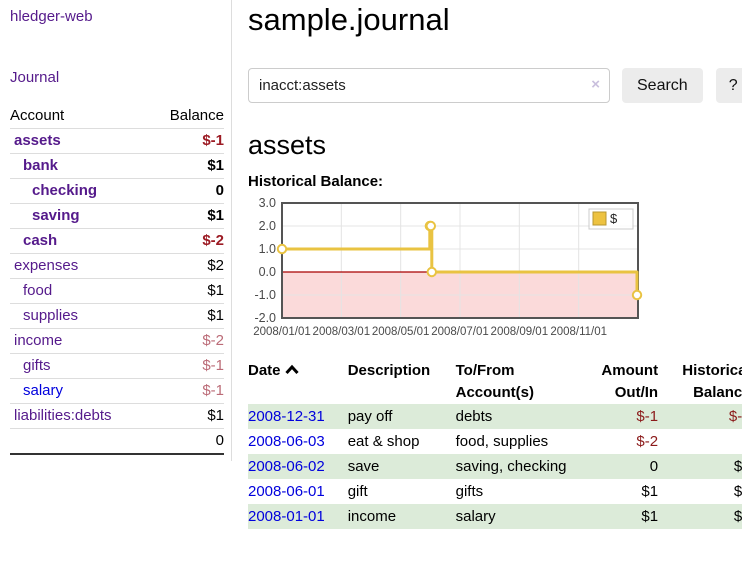 The height and width of the screenshot is (582, 742). What do you see at coordinates (267, 203) in the screenshot?
I see `svg-text: 3.0` at bounding box center [267, 203].